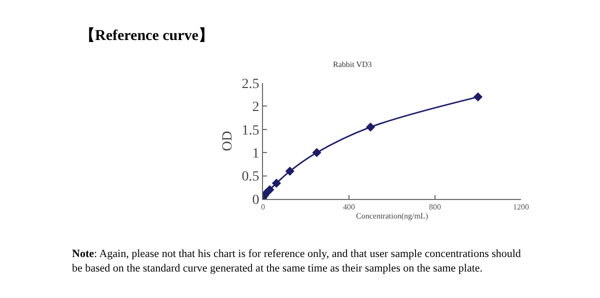  What do you see at coordinates (352, 64) in the screenshot?
I see `chart-subtitle: Rabbit VD3` at bounding box center [352, 64].